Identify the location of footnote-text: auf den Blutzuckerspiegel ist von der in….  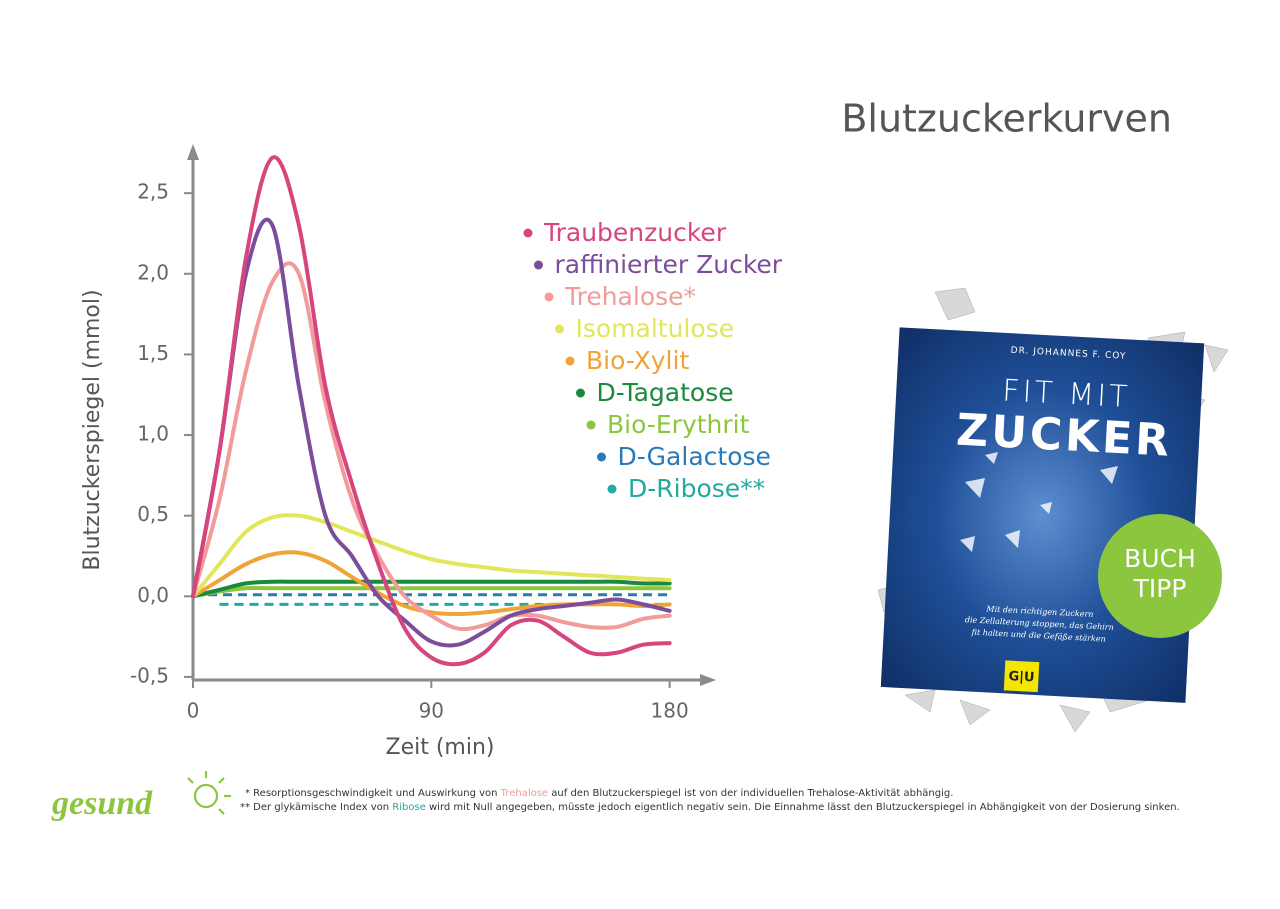
(750, 793).